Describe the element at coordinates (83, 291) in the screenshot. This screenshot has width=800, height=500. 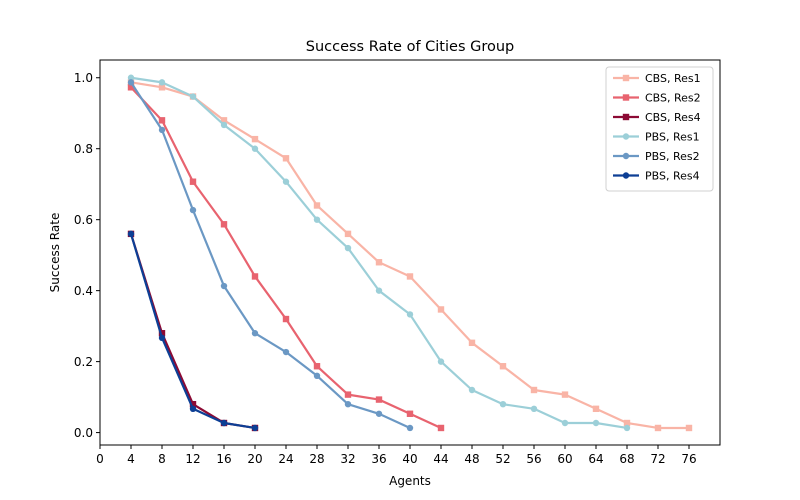
I see `y-tick-label: 0.4` at that location.